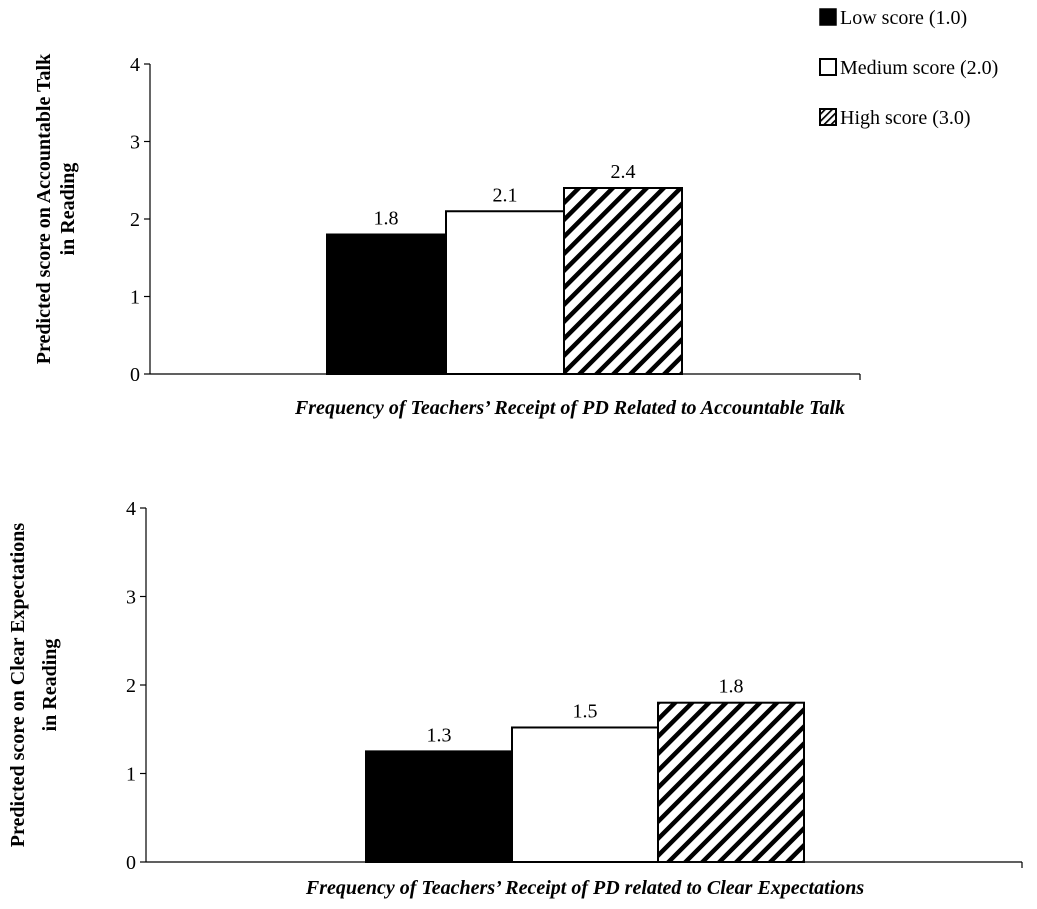  Describe the element at coordinates (828, 17) in the screenshot. I see `legend-swatch-low` at that location.